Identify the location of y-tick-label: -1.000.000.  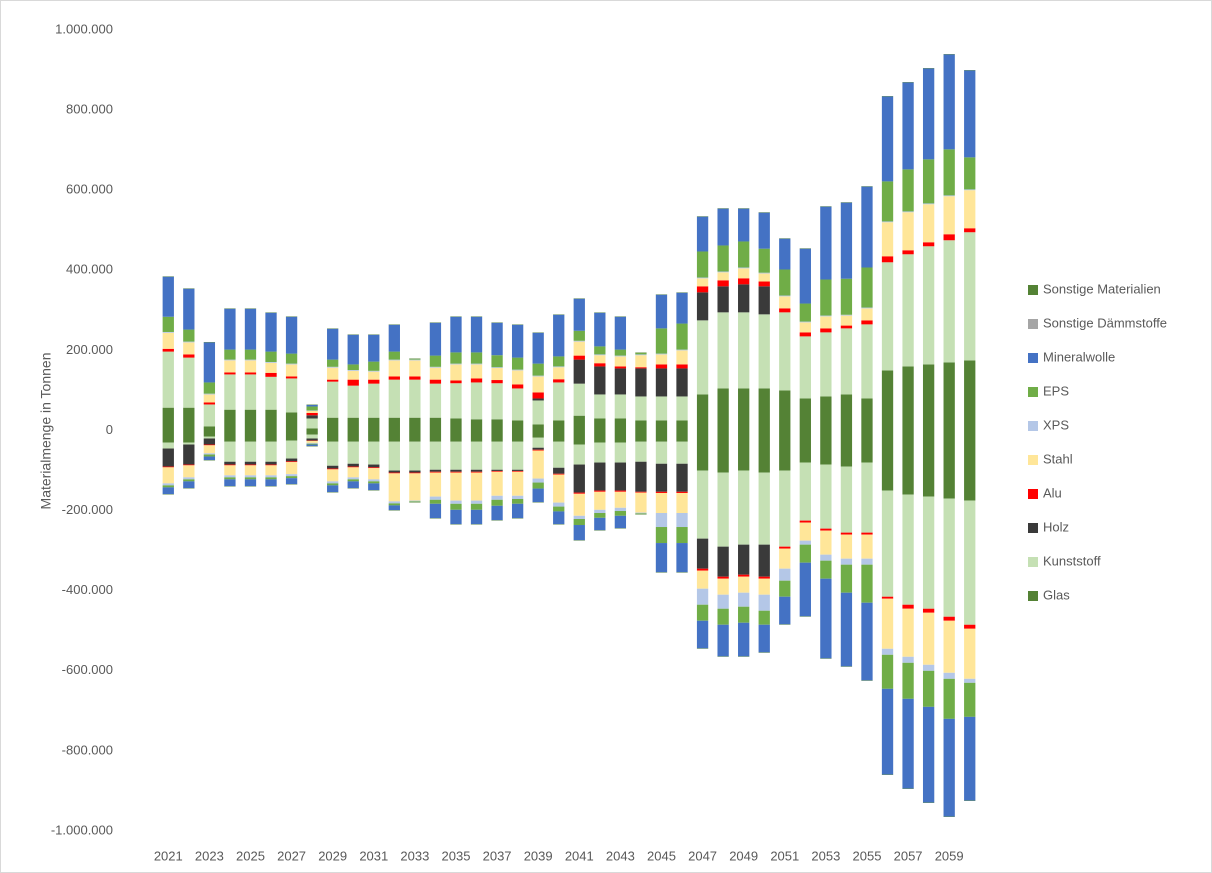
(82, 829).